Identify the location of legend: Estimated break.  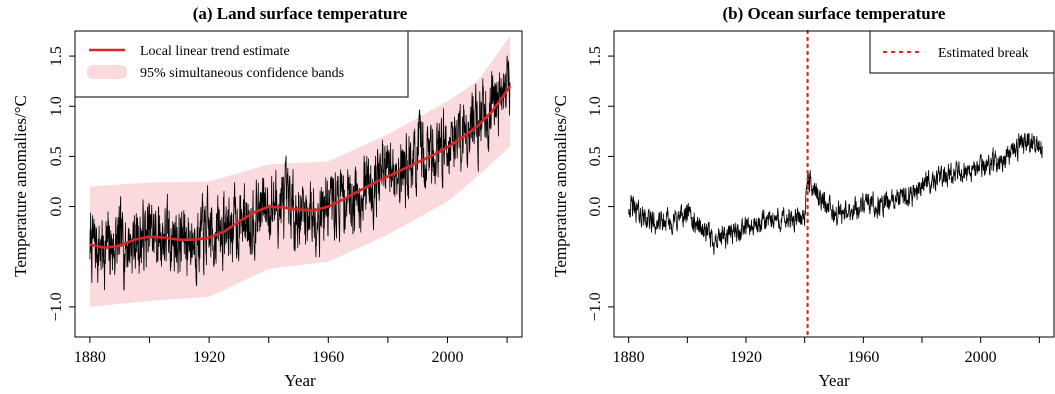
(962, 52).